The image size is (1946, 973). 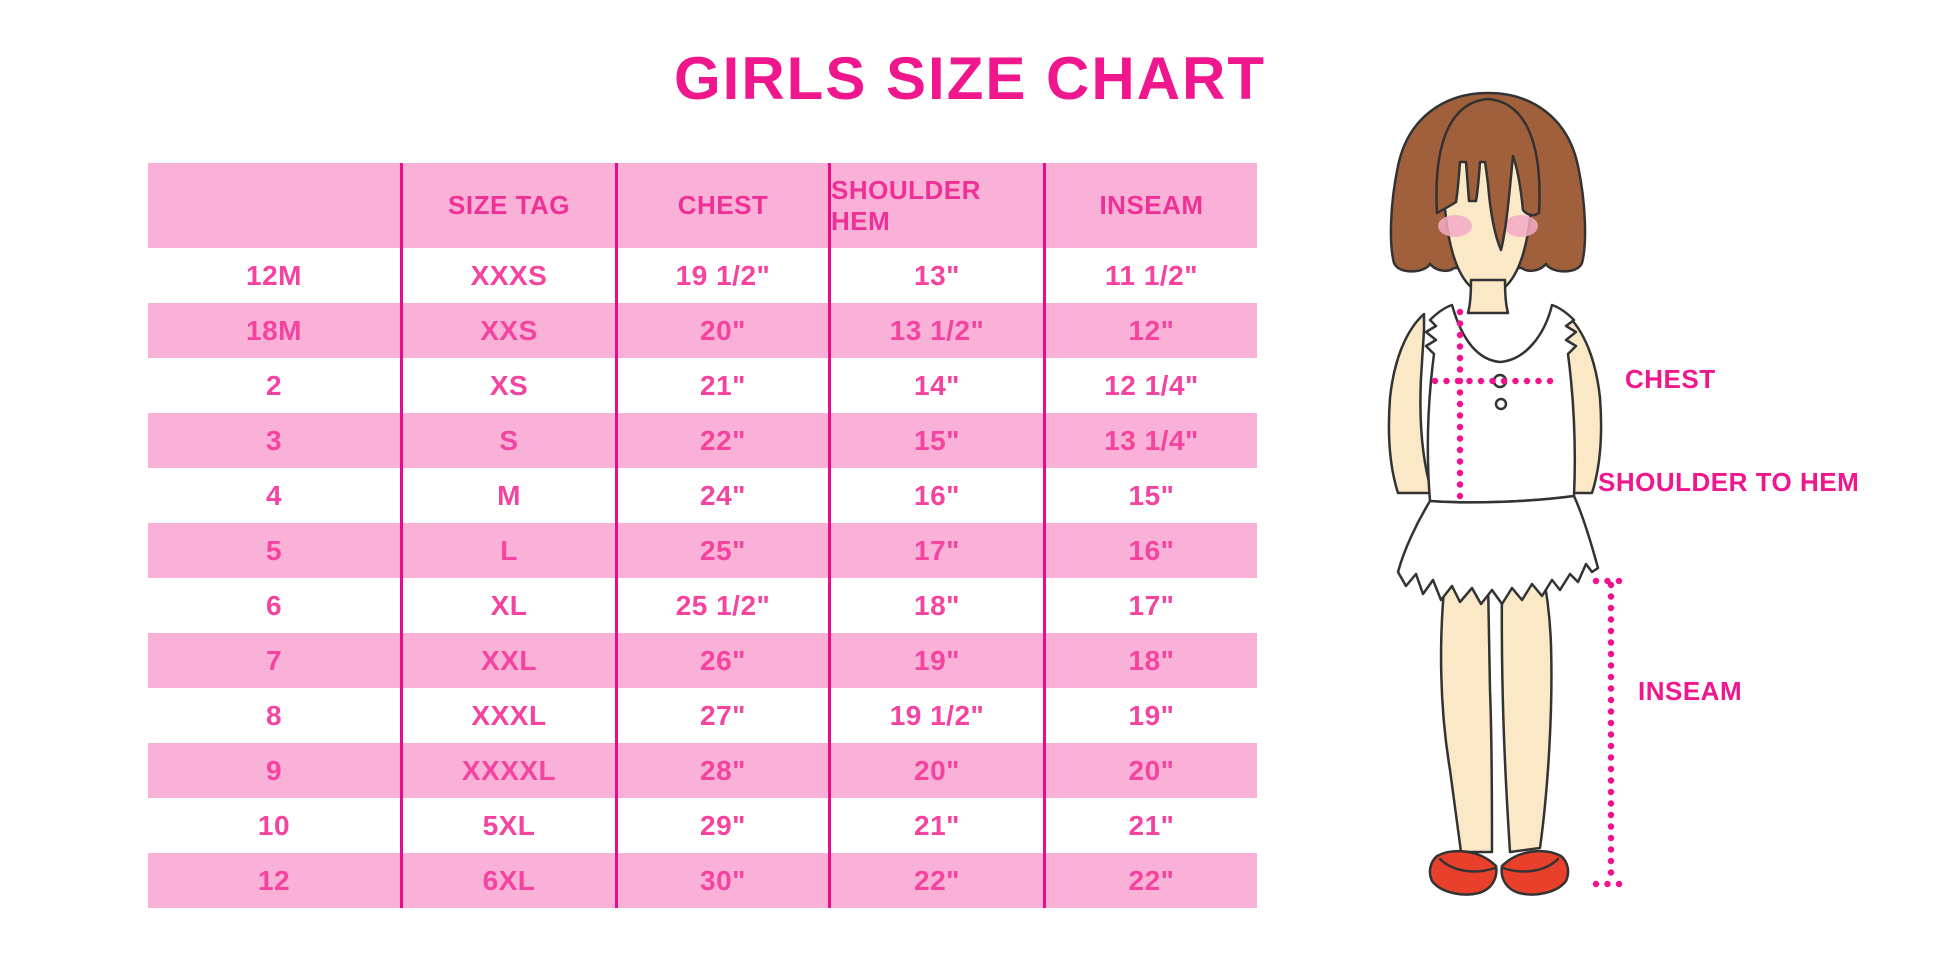 I want to click on table-cell: 13 1/2", so click(x=935, y=330).